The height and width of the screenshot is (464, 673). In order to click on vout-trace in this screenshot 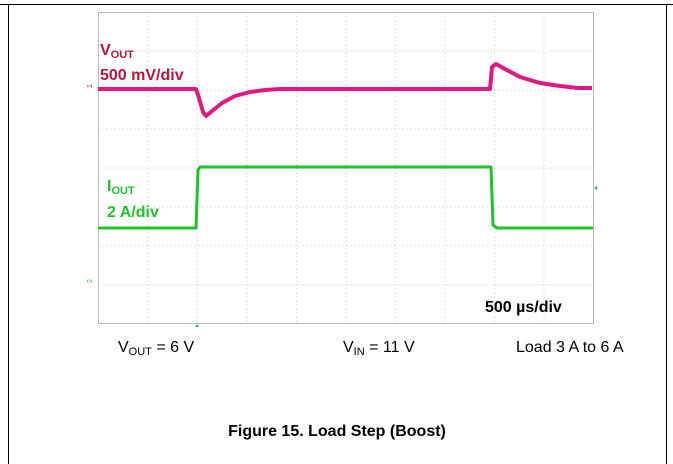, I will do `click(345, 90)`.